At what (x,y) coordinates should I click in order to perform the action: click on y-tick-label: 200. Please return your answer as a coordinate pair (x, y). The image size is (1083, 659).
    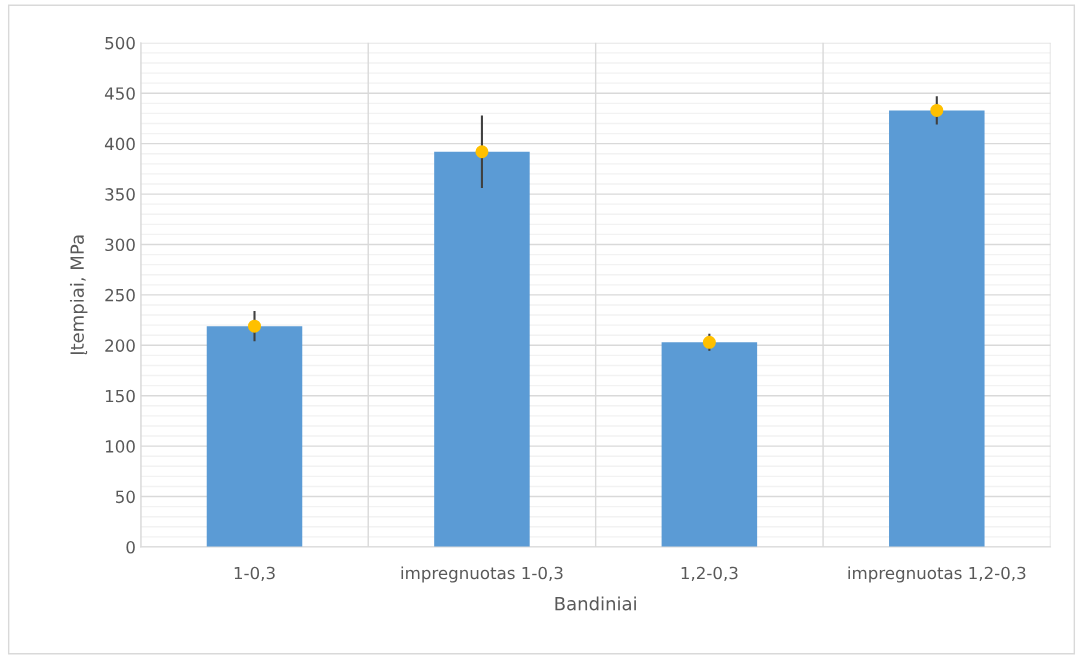
    Looking at the image, I should click on (120, 345).